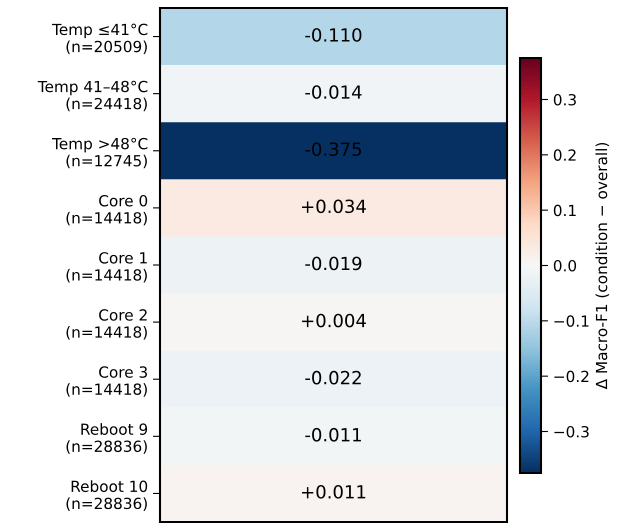 This screenshot has height=524, width=642. Describe the element at coordinates (107, 495) in the screenshot. I see `y-tick-label: Reboot 10 (n=28836)` at that location.